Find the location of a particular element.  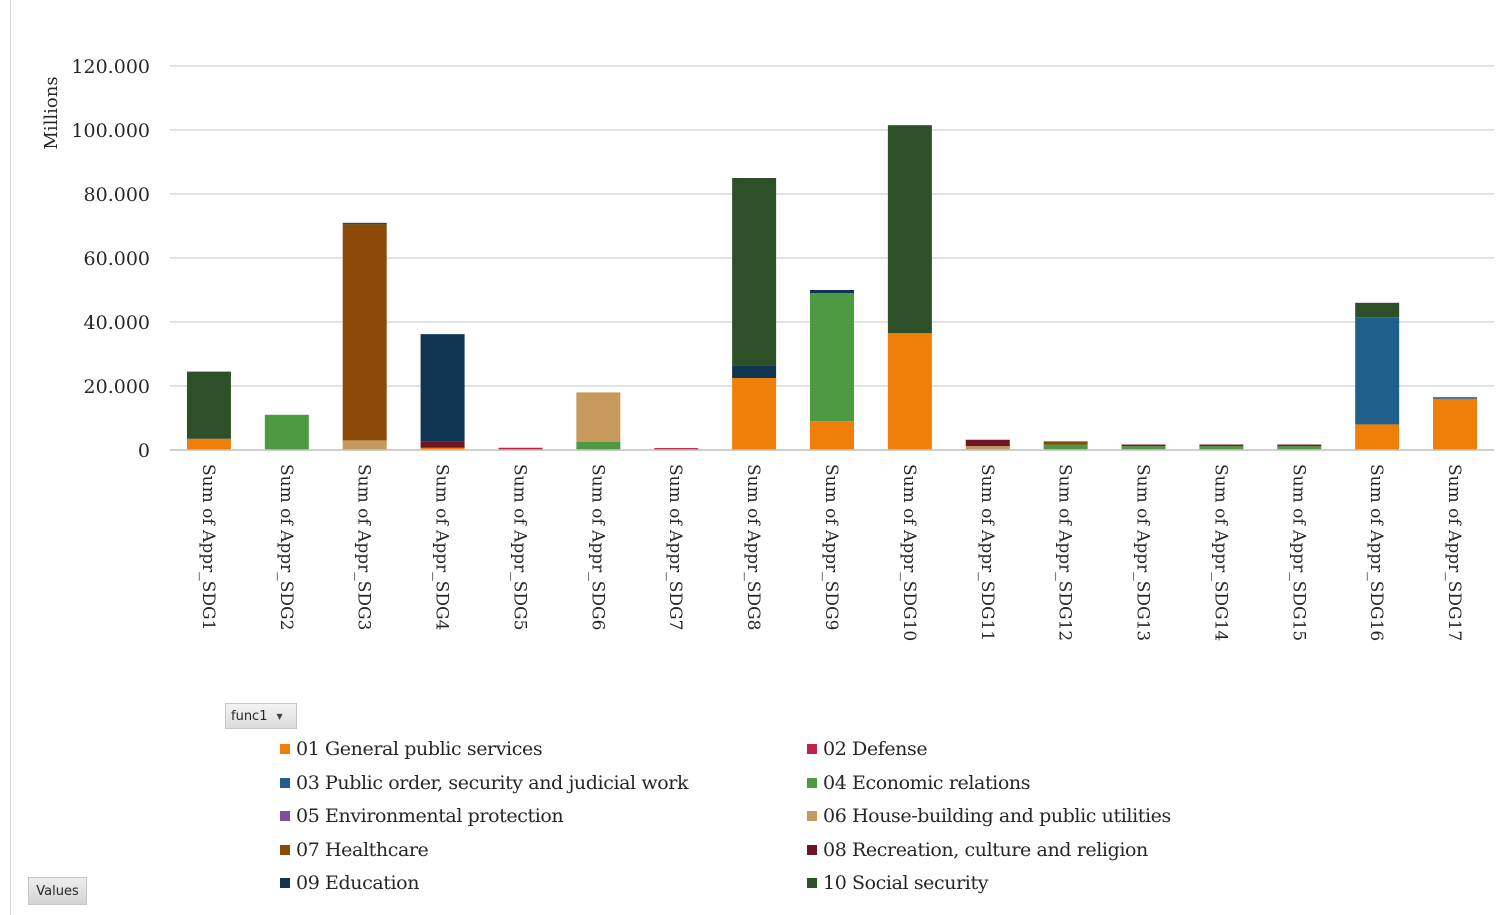

x-tick-label: Sum of Appr_SDG5 is located at coordinates (519, 547).